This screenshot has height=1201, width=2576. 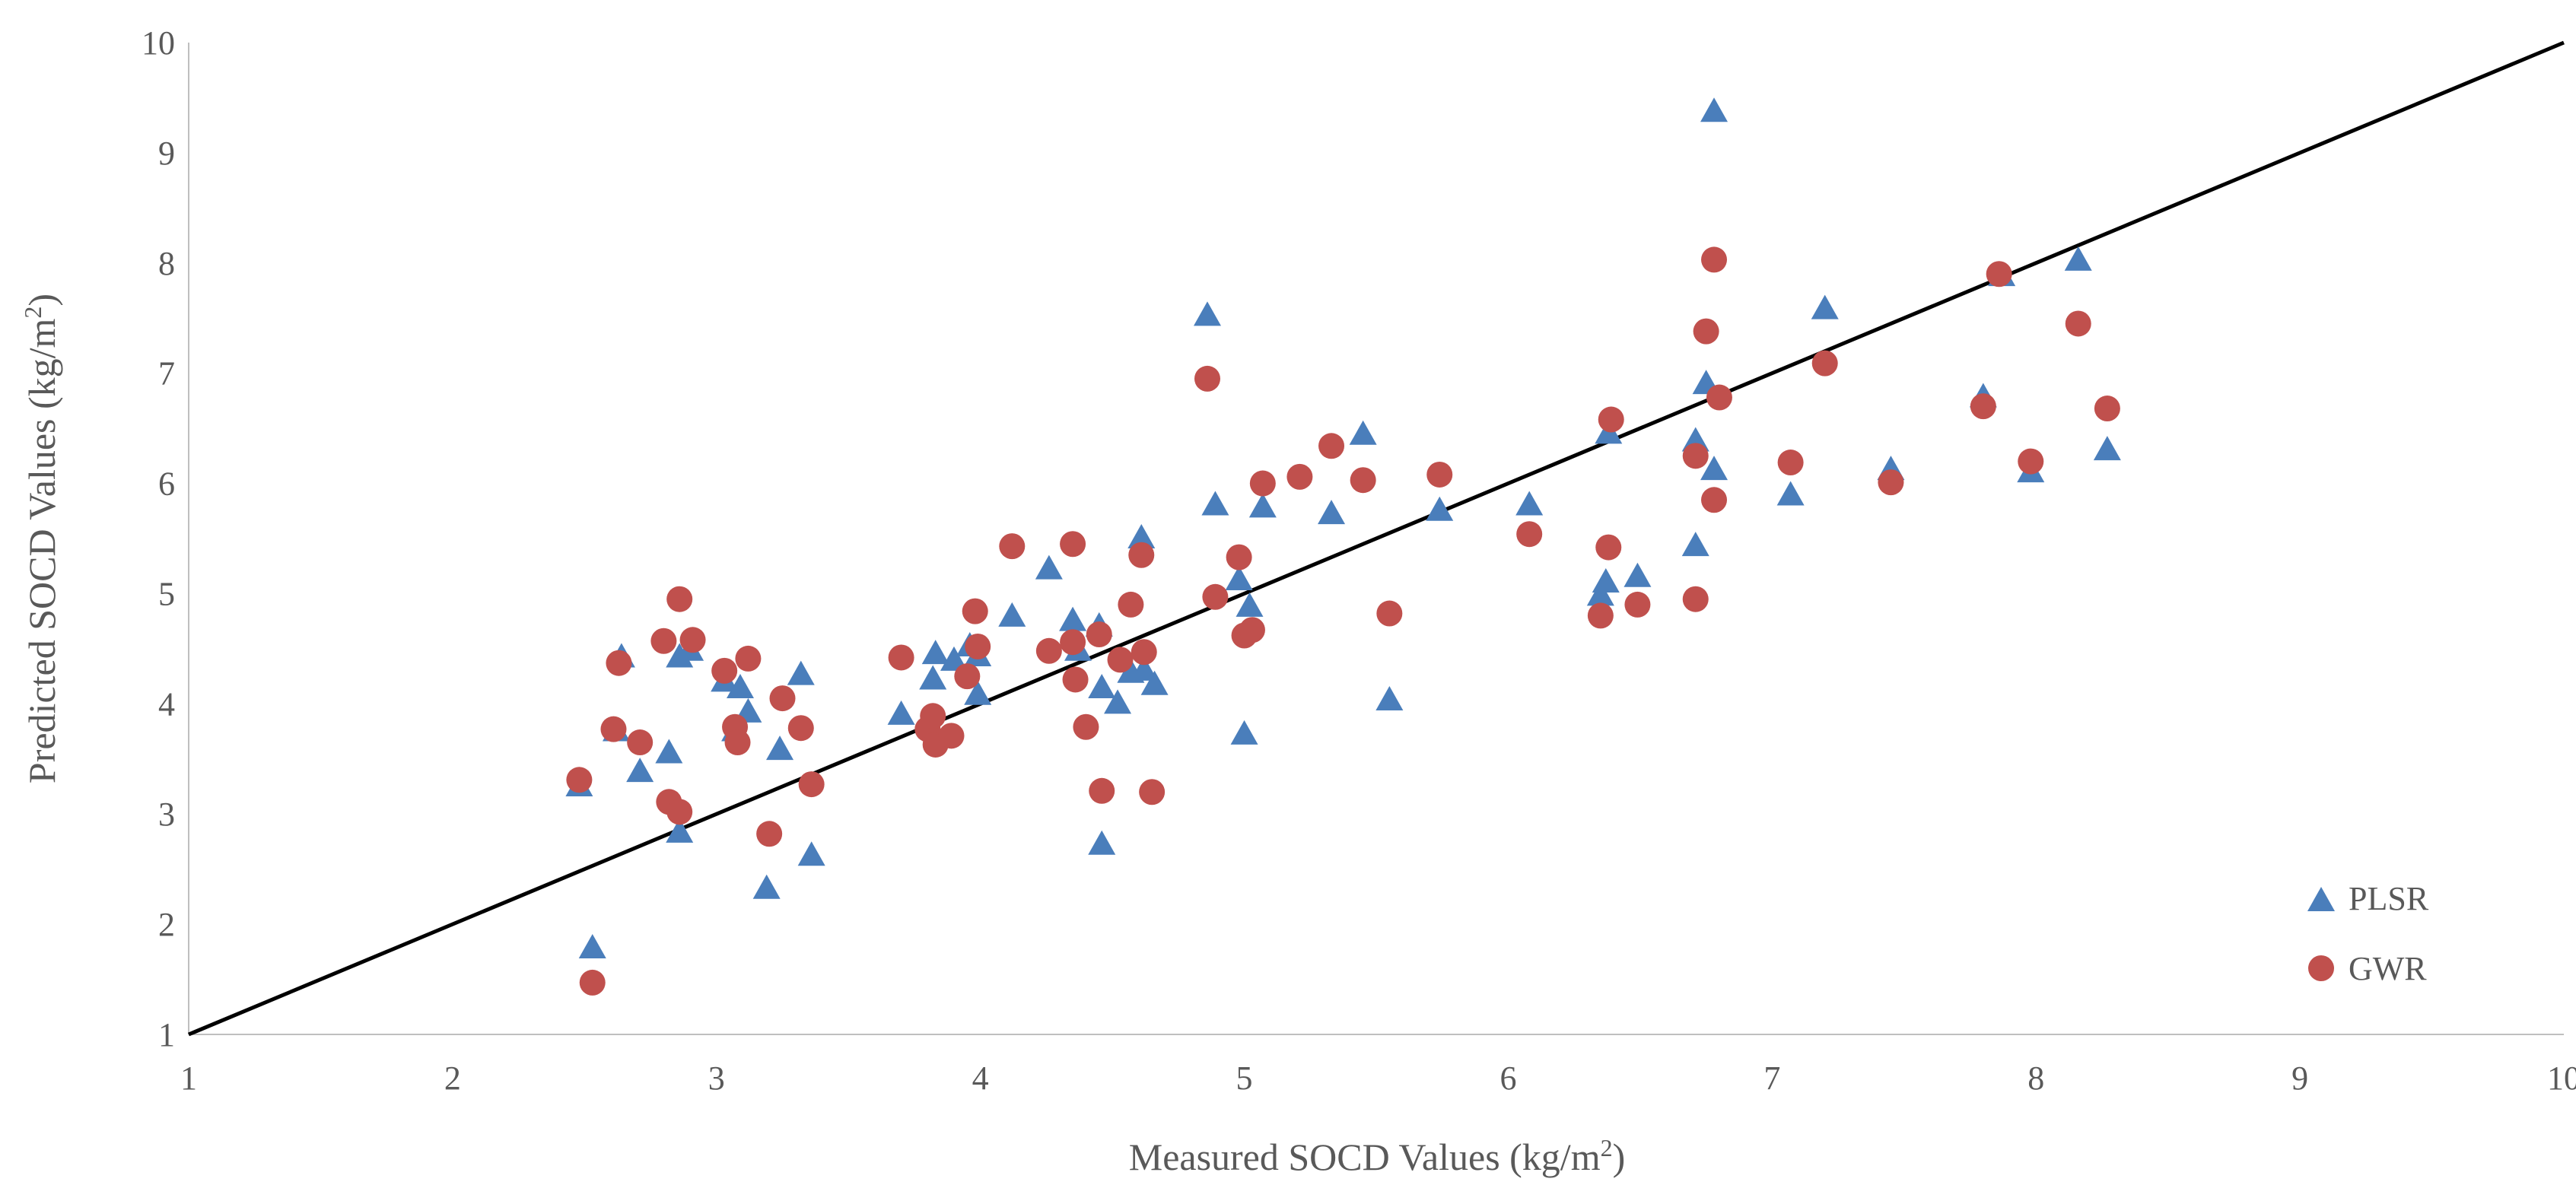 I want to click on x-tick-label: 6, so click(x=1508, y=1078).